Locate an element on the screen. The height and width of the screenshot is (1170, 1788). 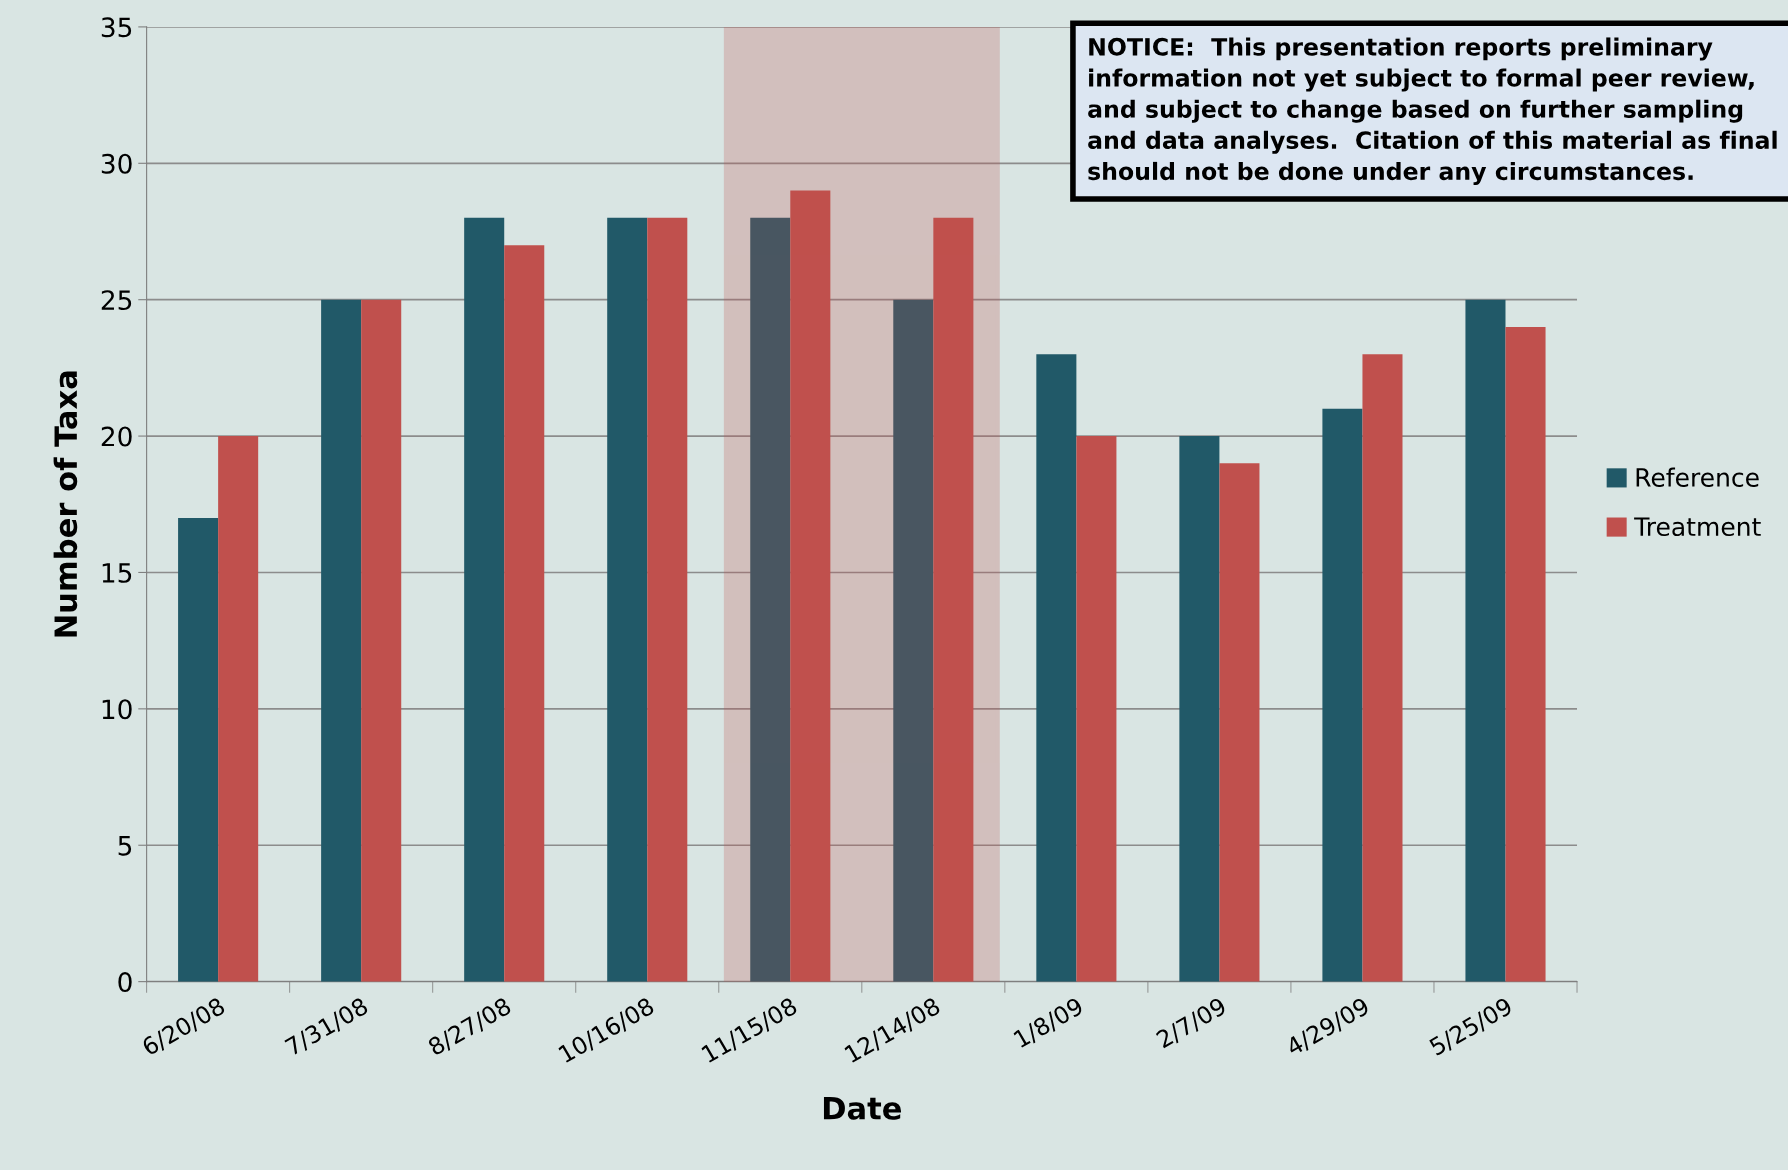
legend-label: Reference is located at coordinates (1697, 477).